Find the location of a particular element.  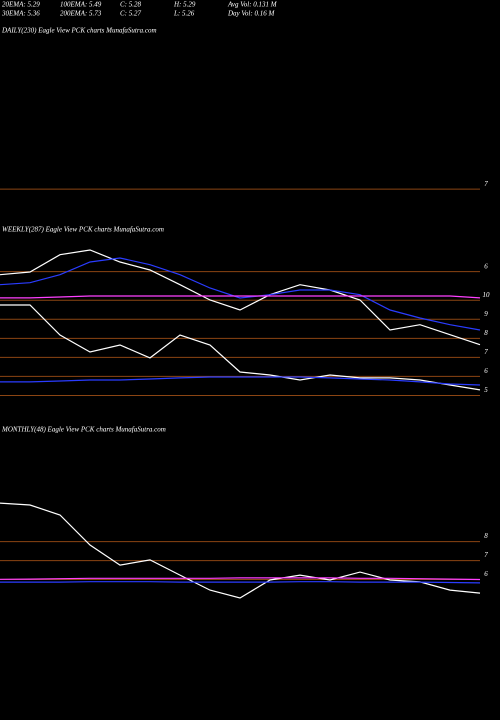

stat: 20EMA: 5.29 is located at coordinates (21, 5).